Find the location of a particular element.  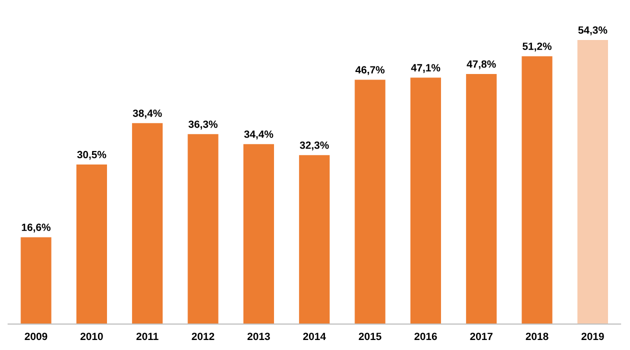

x-tick-label: 2013 is located at coordinates (258, 336).